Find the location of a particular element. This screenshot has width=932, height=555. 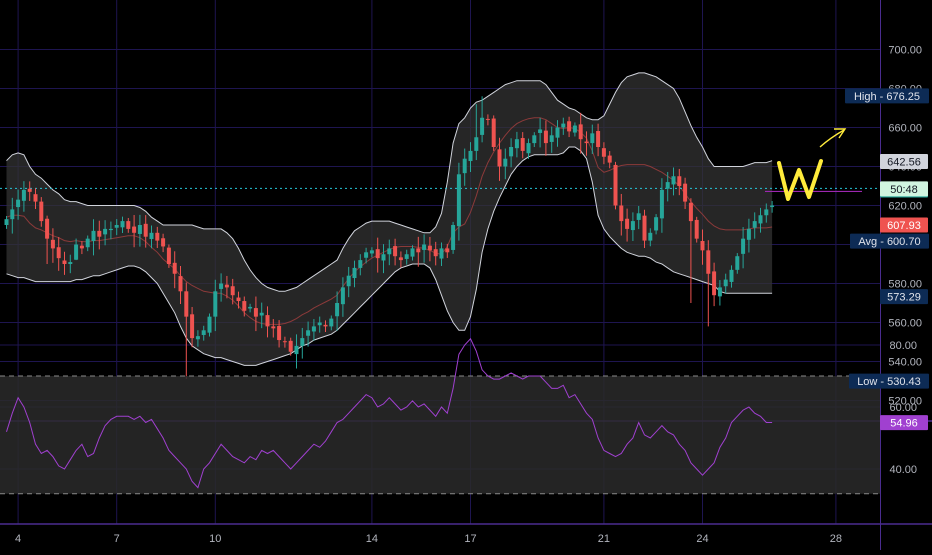

w-pattern-drawing is located at coordinates (800, 180).